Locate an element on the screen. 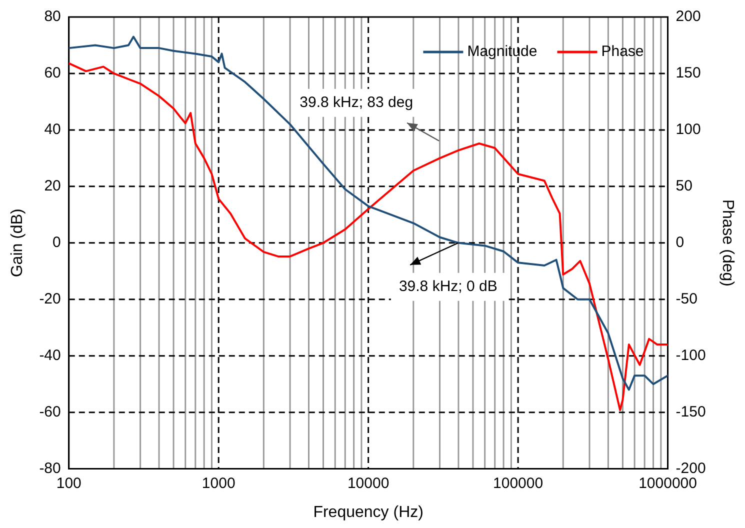  y-tick-label: -20 is located at coordinates (50, 299).